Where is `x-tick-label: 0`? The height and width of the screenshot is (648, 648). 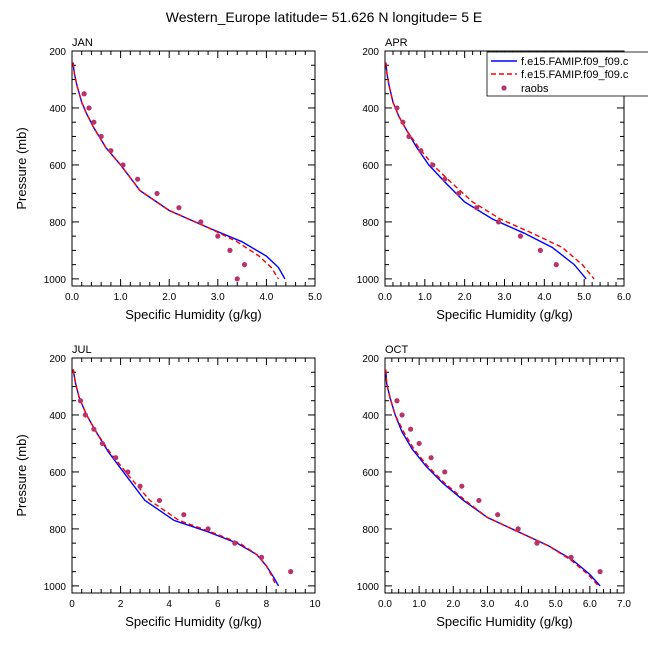 x-tick-label: 0 is located at coordinates (72, 604).